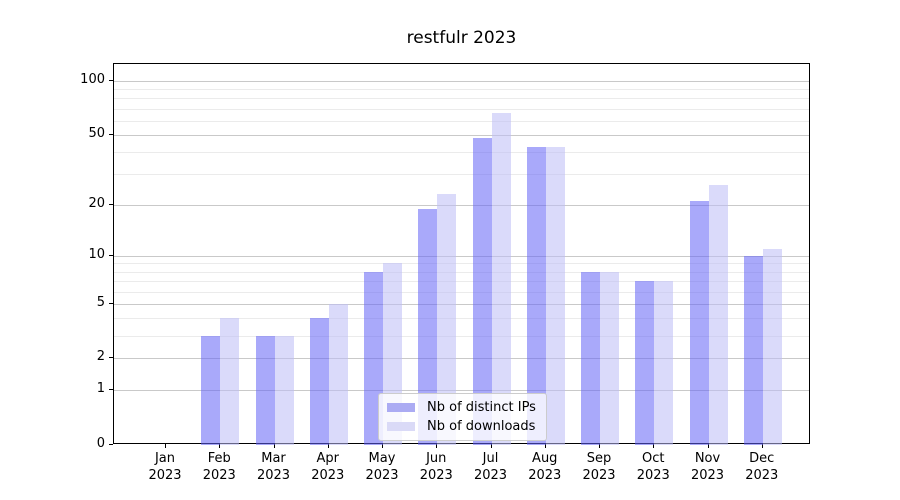  I want to click on bar-mar-ips, so click(265, 390).